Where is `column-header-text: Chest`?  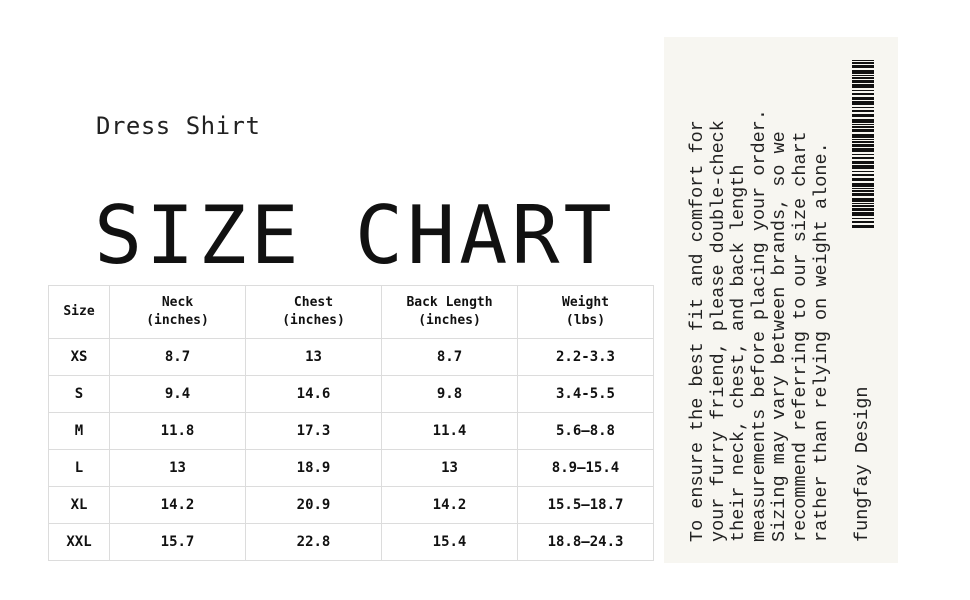 column-header-text: Chest is located at coordinates (313, 302).